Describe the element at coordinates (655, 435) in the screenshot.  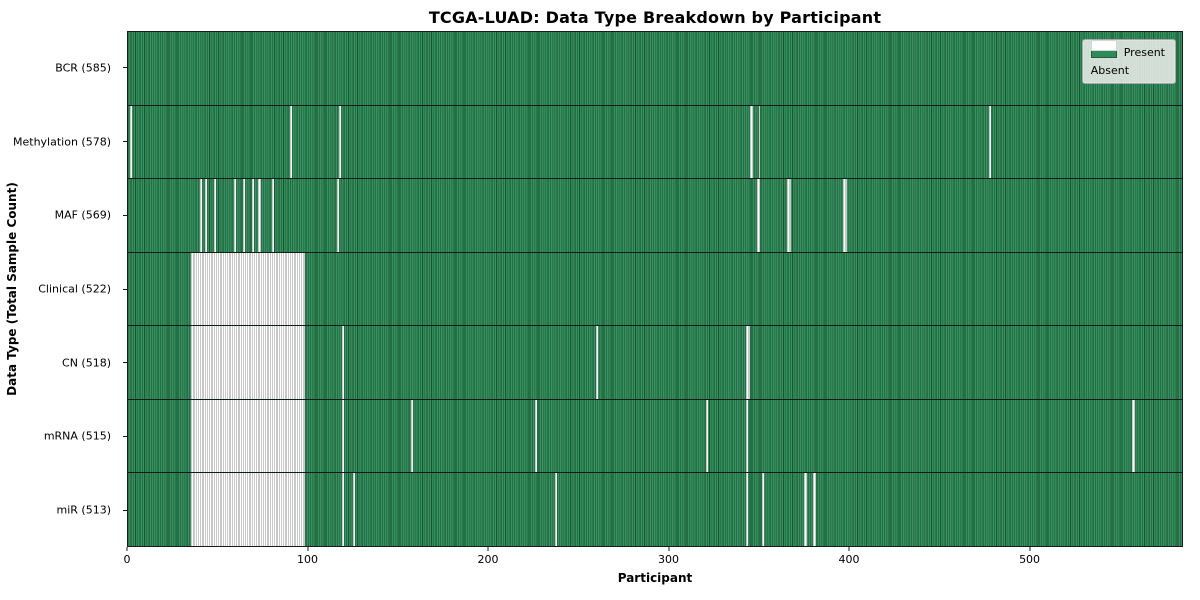
I see `row-mrna` at that location.